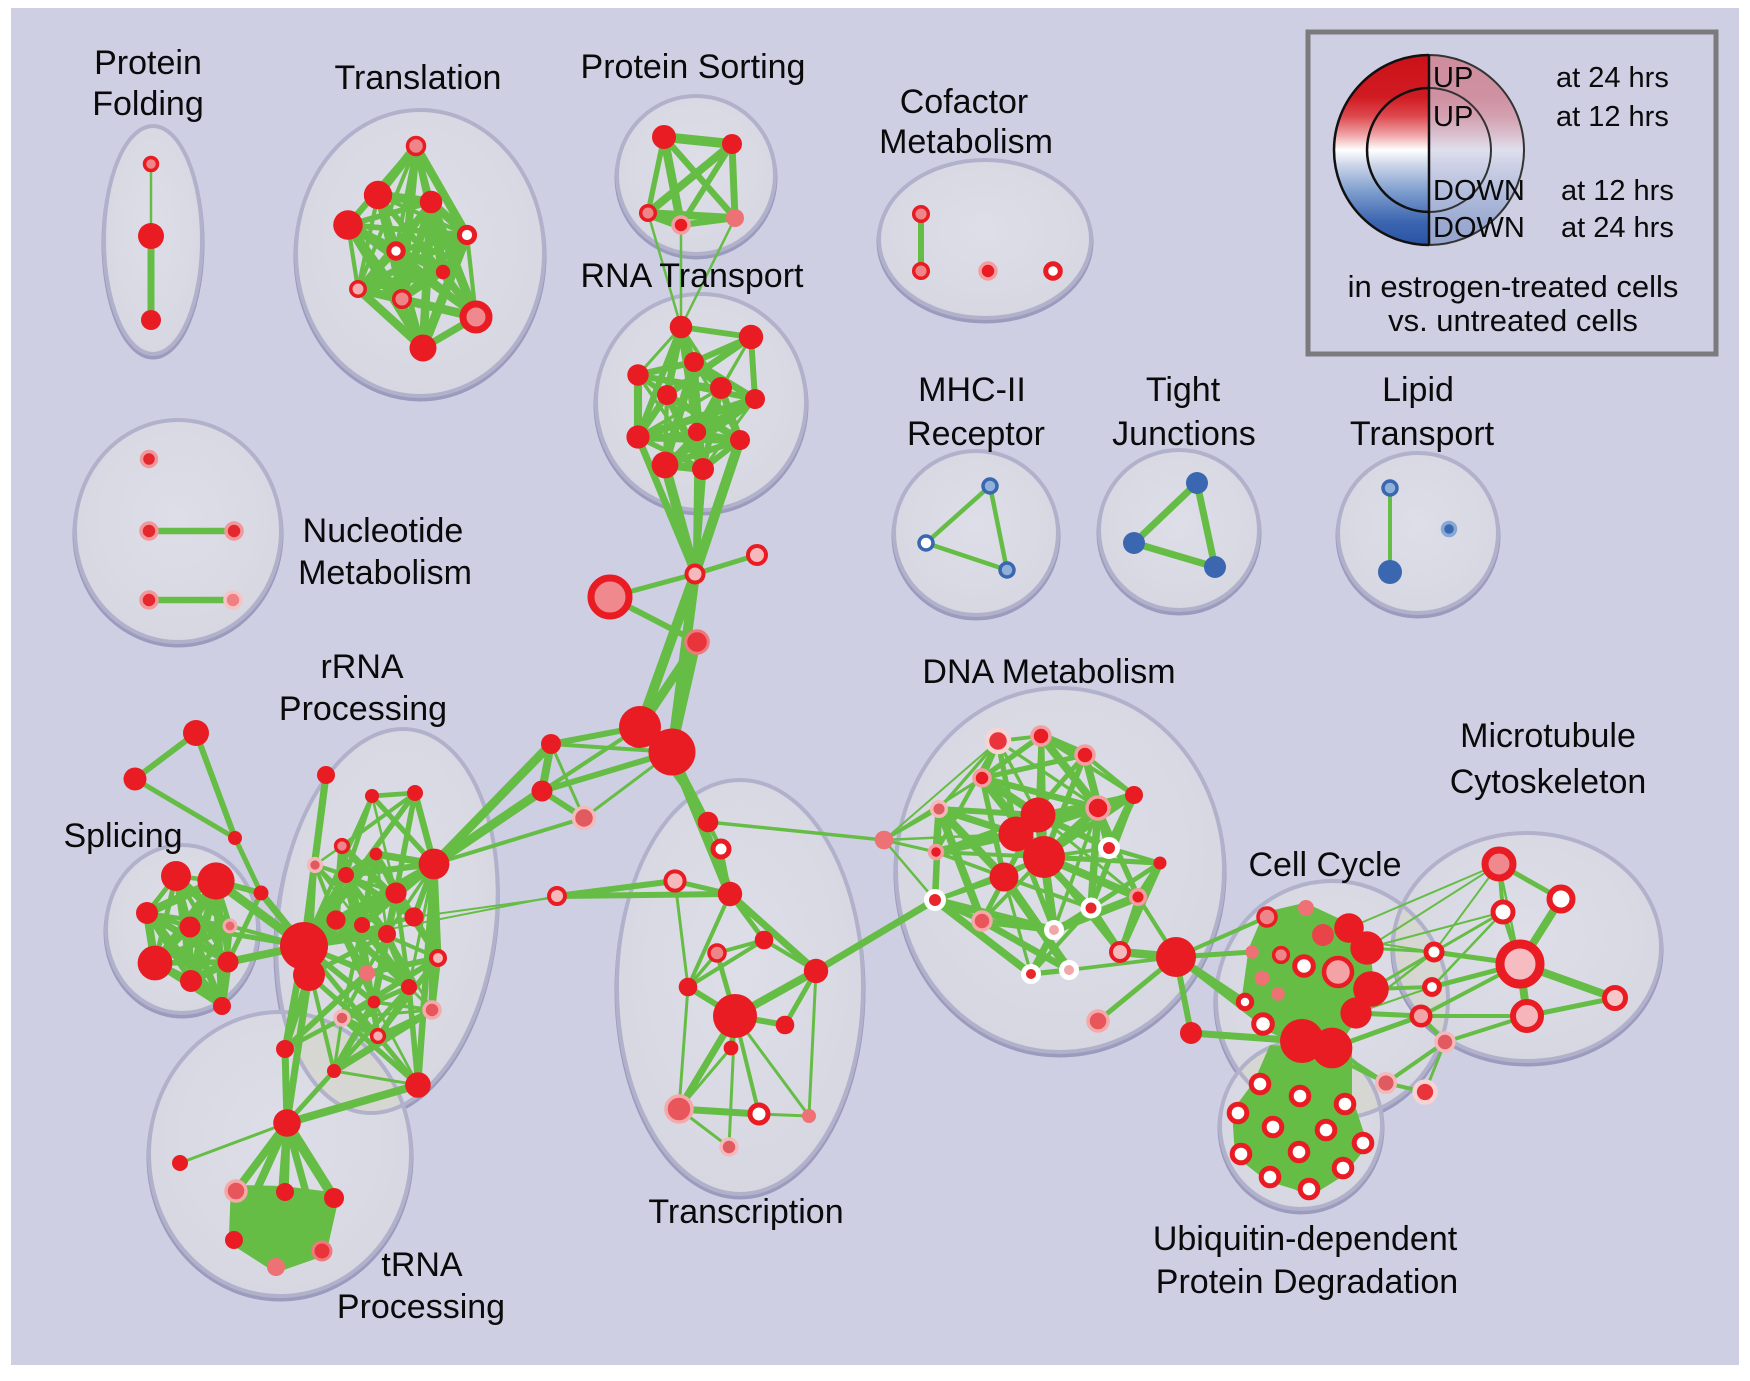 The width and height of the screenshot is (1750, 1381). What do you see at coordinates (693, 67) in the screenshot?
I see `svg-text: Protein Sorting` at bounding box center [693, 67].